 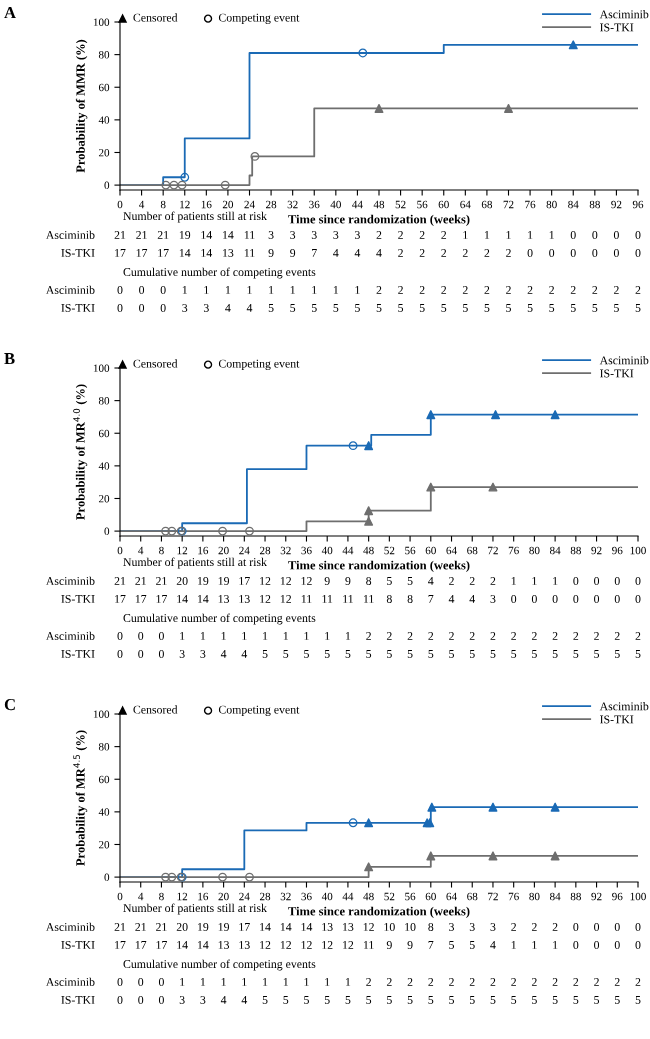 I want to click on x-tick-label: 88, so click(x=575, y=896).